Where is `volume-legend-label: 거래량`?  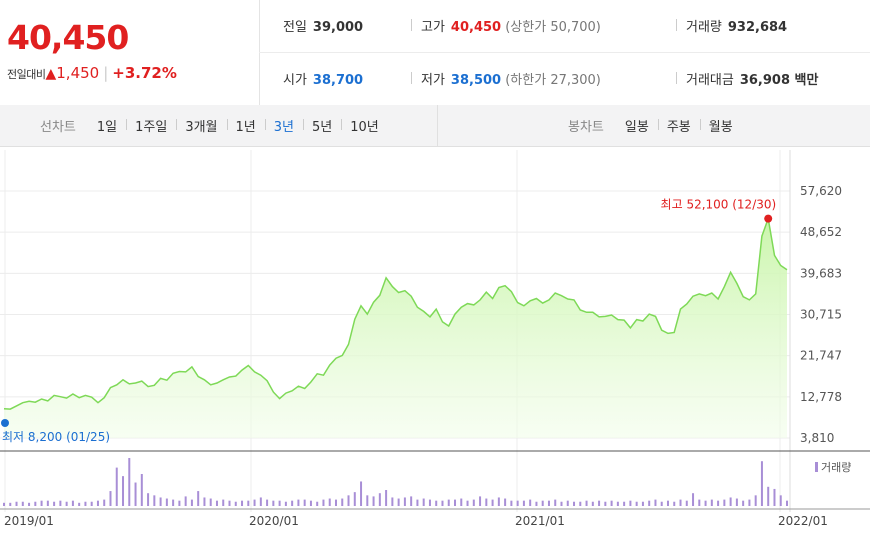
volume-legend-label: 거래량 is located at coordinates (836, 467).